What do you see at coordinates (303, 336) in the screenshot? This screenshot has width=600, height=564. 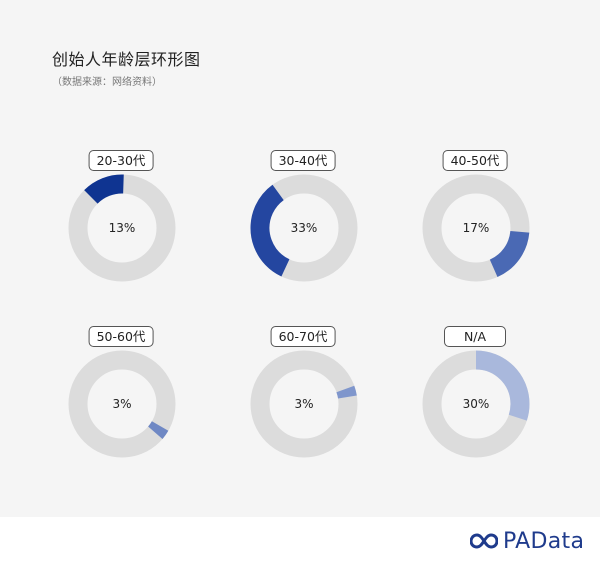 I see `donut-category-label: 60-70代` at bounding box center [303, 336].